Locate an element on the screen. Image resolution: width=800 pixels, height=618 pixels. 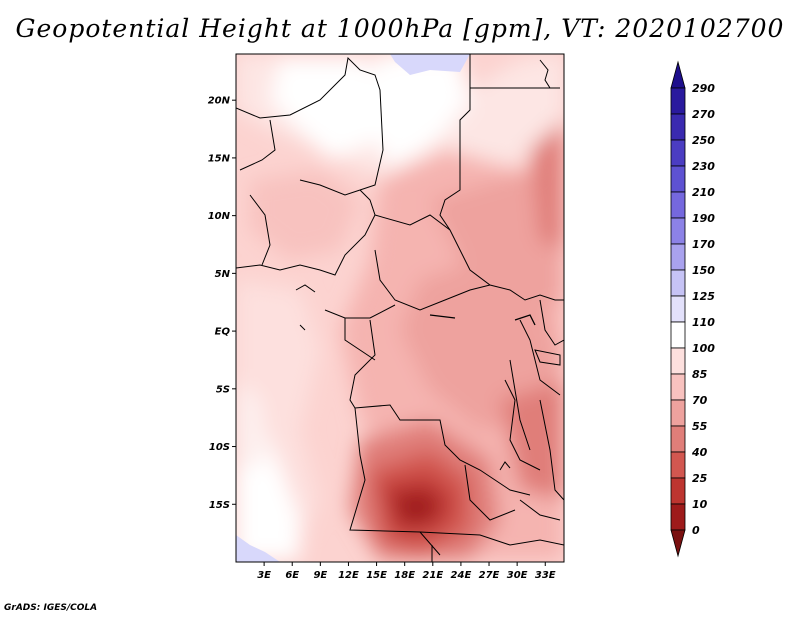
colorbar-level-label: 170 is located at coordinates (703, 244).